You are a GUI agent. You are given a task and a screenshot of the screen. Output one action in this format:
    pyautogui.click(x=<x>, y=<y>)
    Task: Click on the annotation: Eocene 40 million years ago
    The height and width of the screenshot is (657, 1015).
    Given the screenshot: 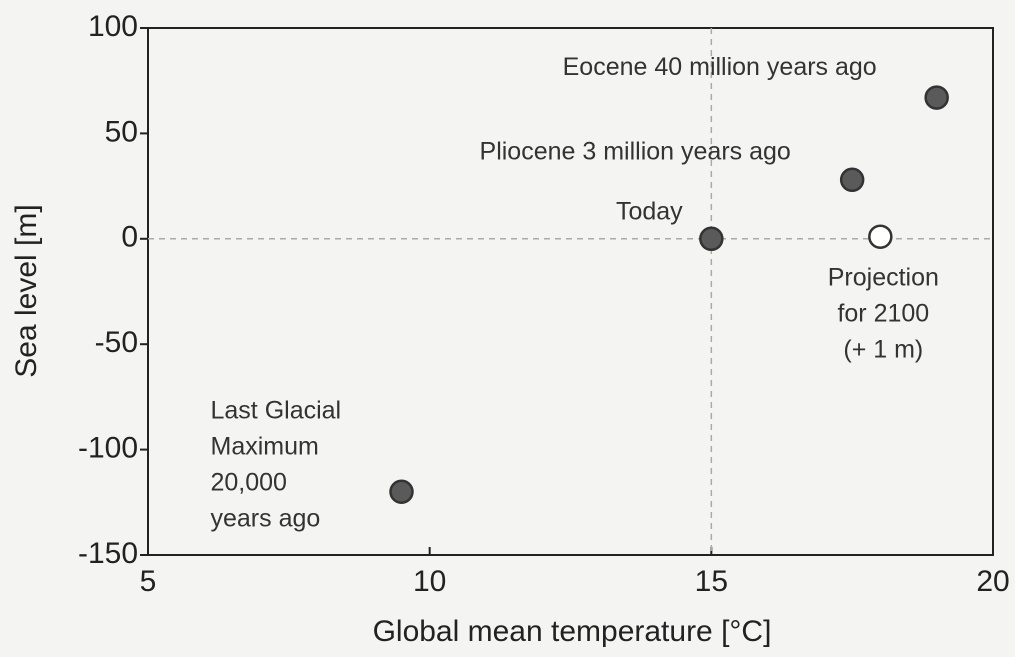 What is the action you would take?
    pyautogui.click(x=720, y=67)
    